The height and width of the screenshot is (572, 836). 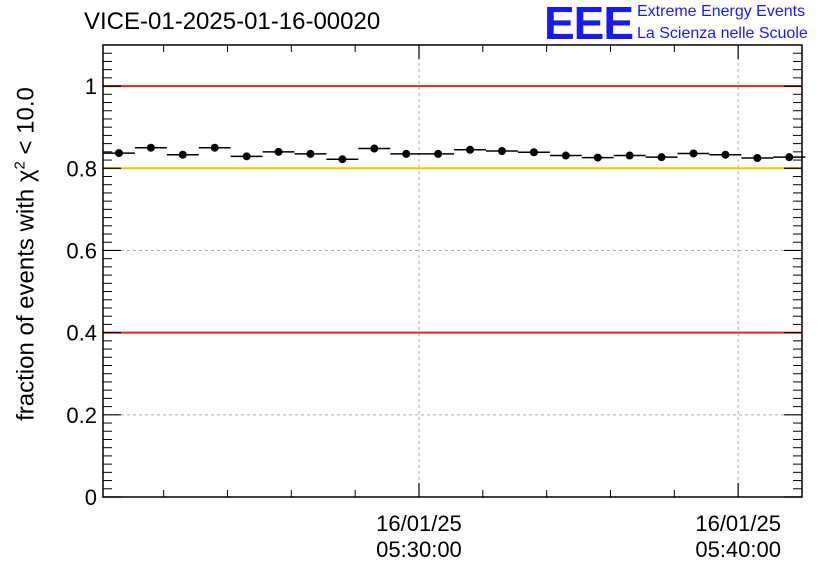 I want to click on eee-logo: EEE, so click(x=589, y=24).